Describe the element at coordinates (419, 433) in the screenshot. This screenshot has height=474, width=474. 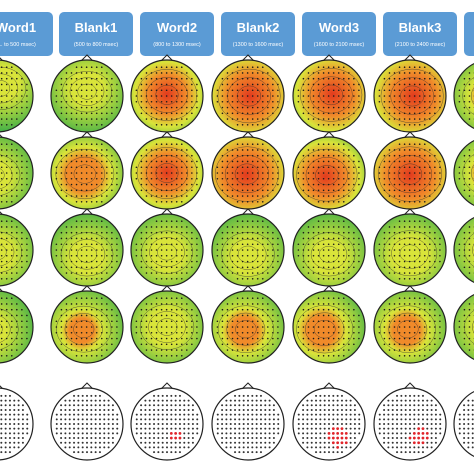
I see `significant-sensor` at that location.